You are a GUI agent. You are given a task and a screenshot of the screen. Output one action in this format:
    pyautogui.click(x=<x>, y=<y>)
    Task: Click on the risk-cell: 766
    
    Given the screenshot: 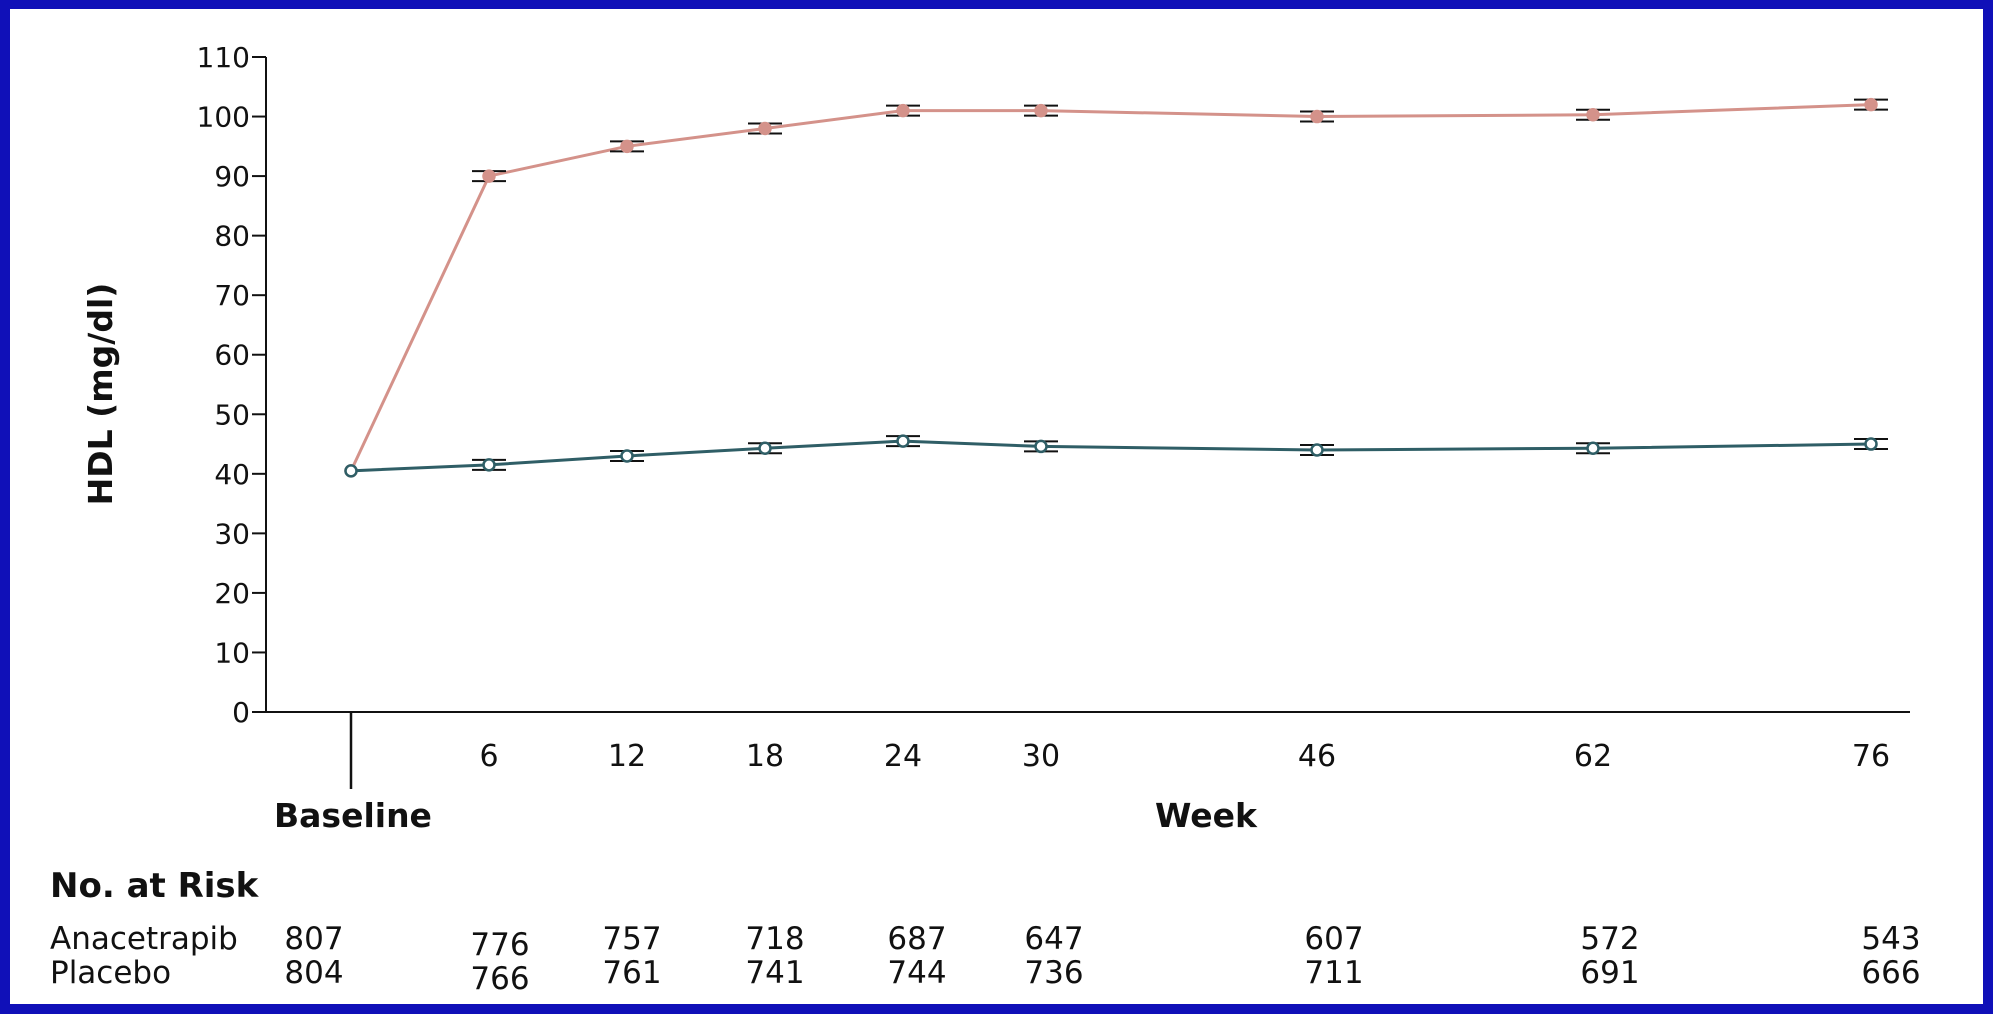 What is the action you would take?
    pyautogui.click(x=499, y=979)
    